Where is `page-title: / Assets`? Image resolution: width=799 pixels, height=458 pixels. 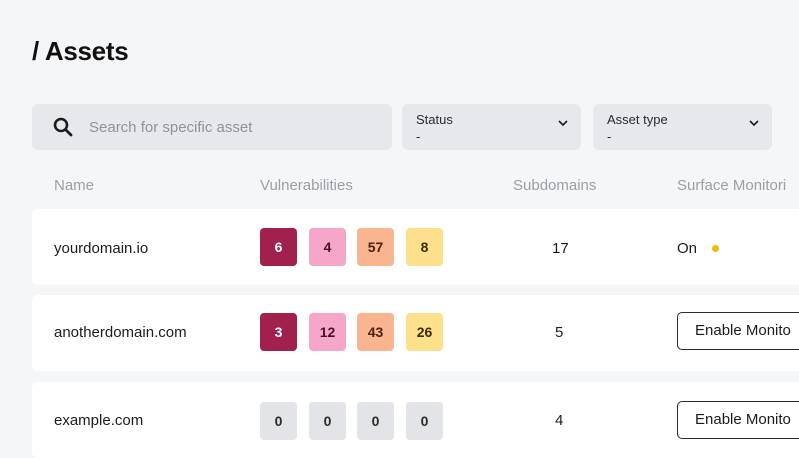
page-title: / Assets is located at coordinates (80, 51).